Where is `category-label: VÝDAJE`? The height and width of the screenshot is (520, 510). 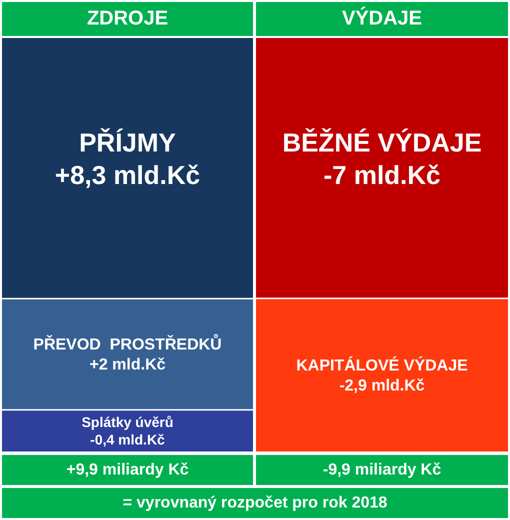 category-label: VÝDAJE is located at coordinates (382, 18).